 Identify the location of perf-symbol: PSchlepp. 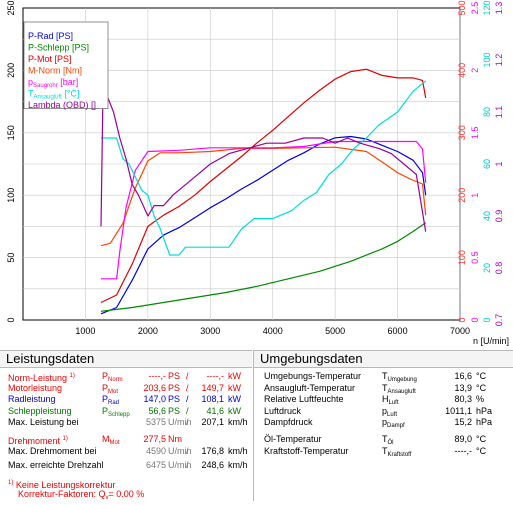
(116, 411).